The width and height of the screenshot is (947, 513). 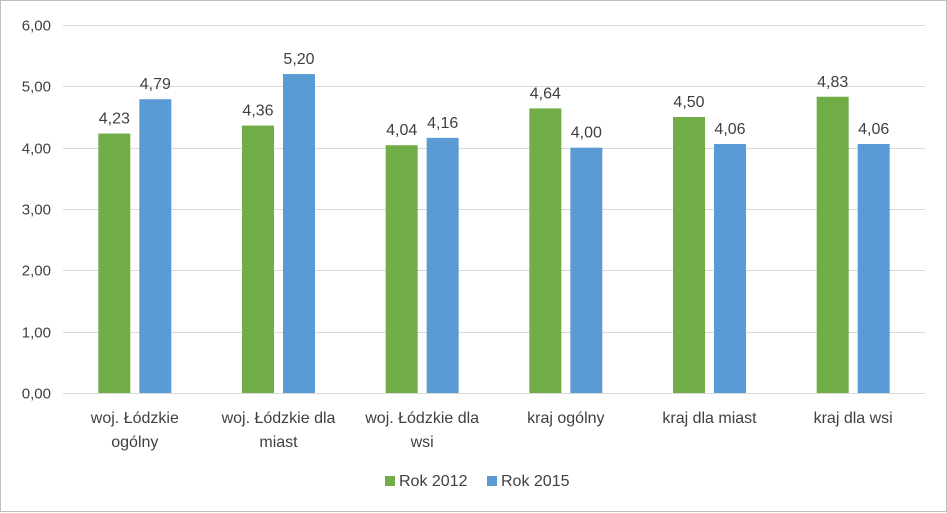 I want to click on y-tick-label: 2,00, so click(x=36, y=271).